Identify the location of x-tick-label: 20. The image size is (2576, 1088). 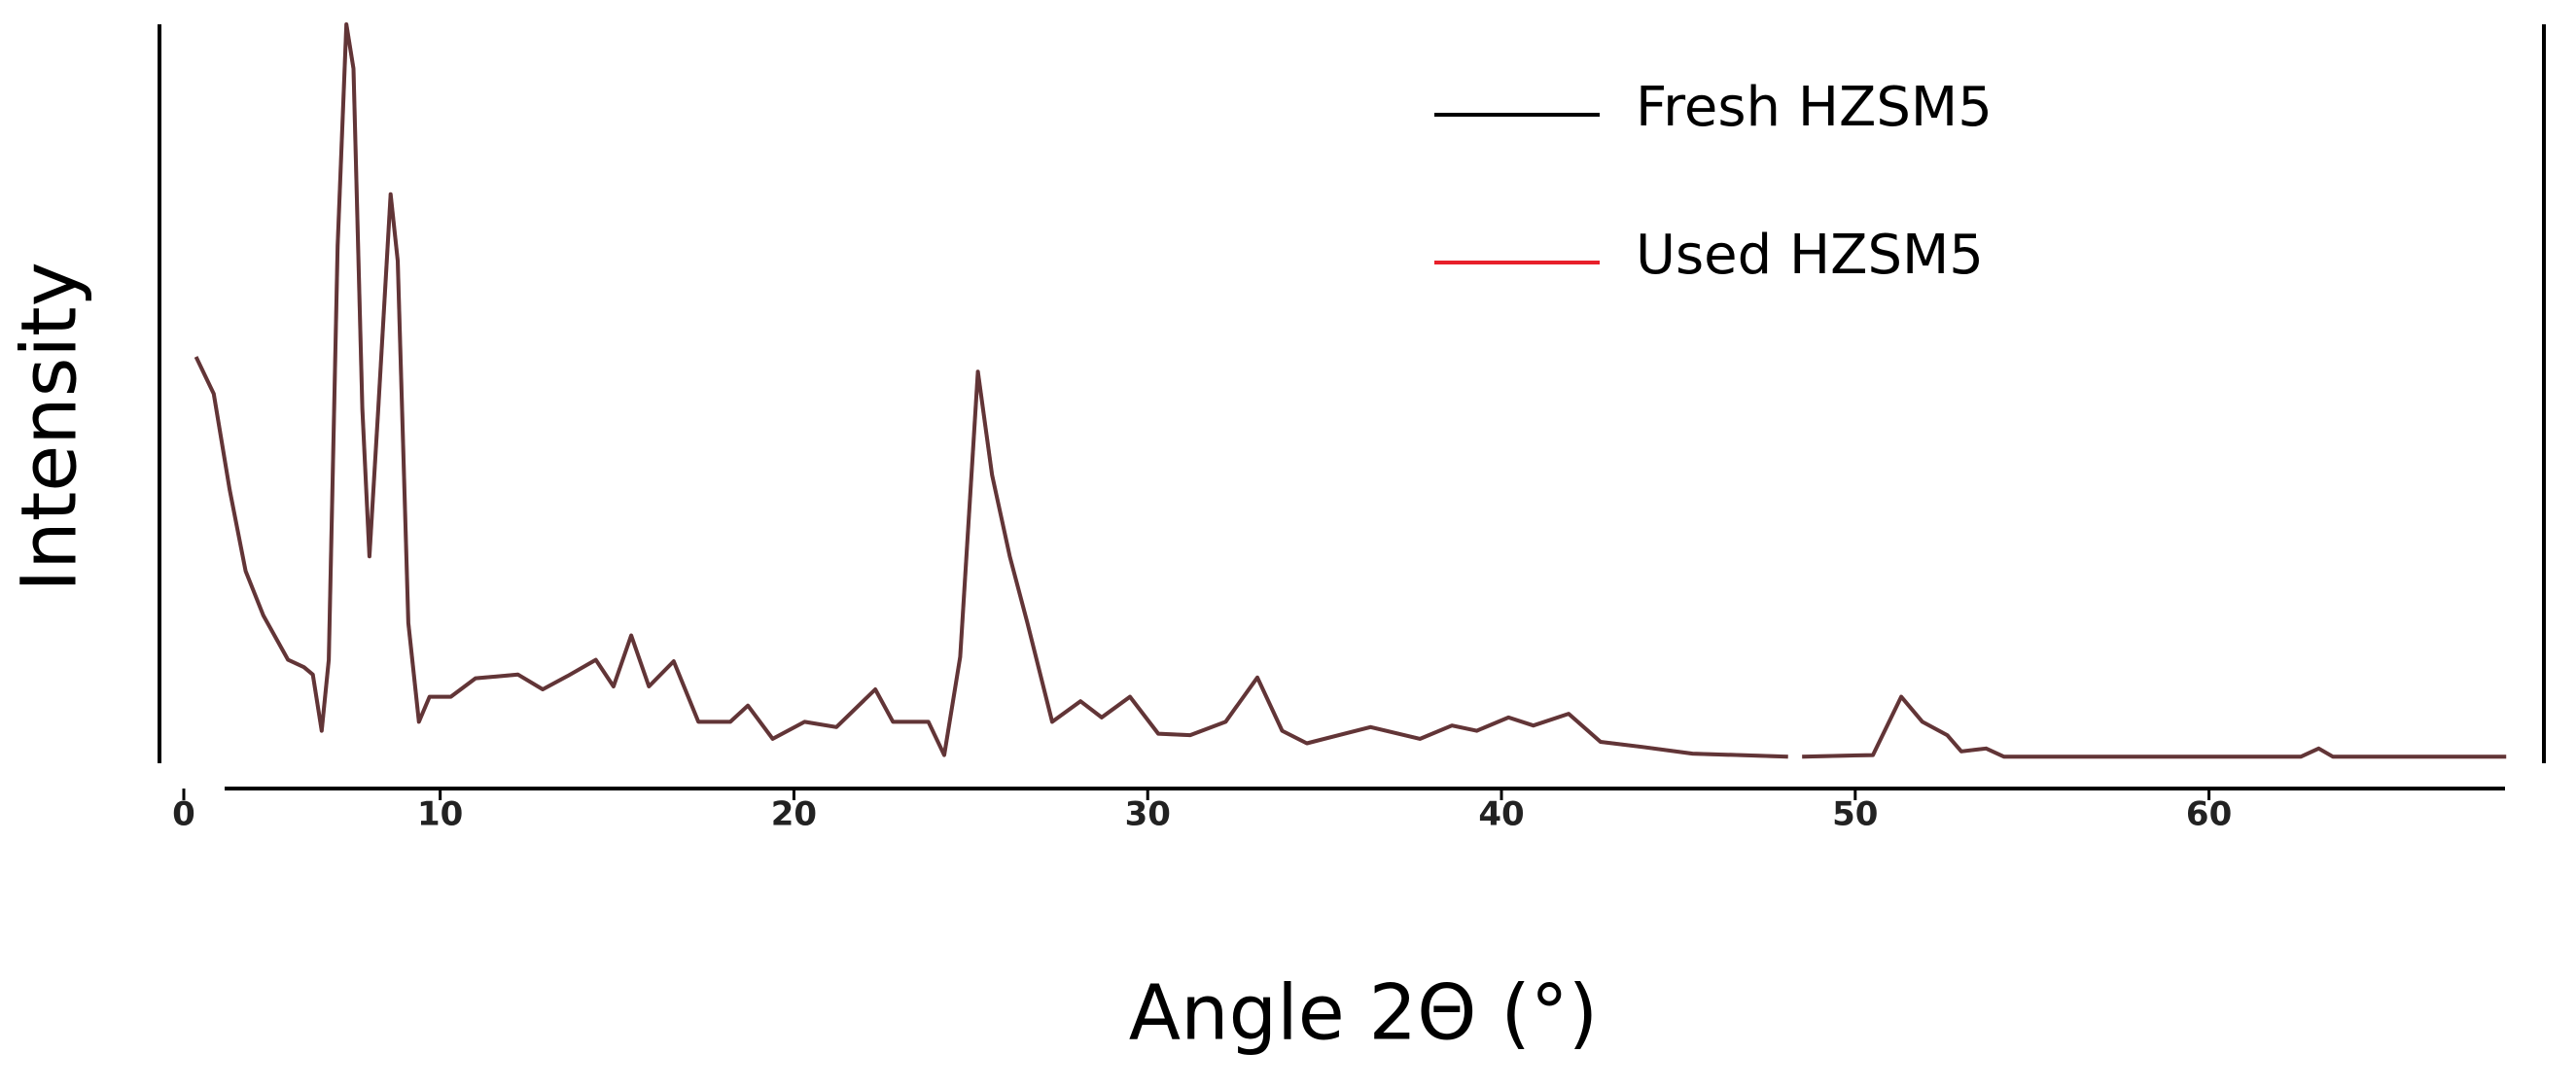
(794, 814).